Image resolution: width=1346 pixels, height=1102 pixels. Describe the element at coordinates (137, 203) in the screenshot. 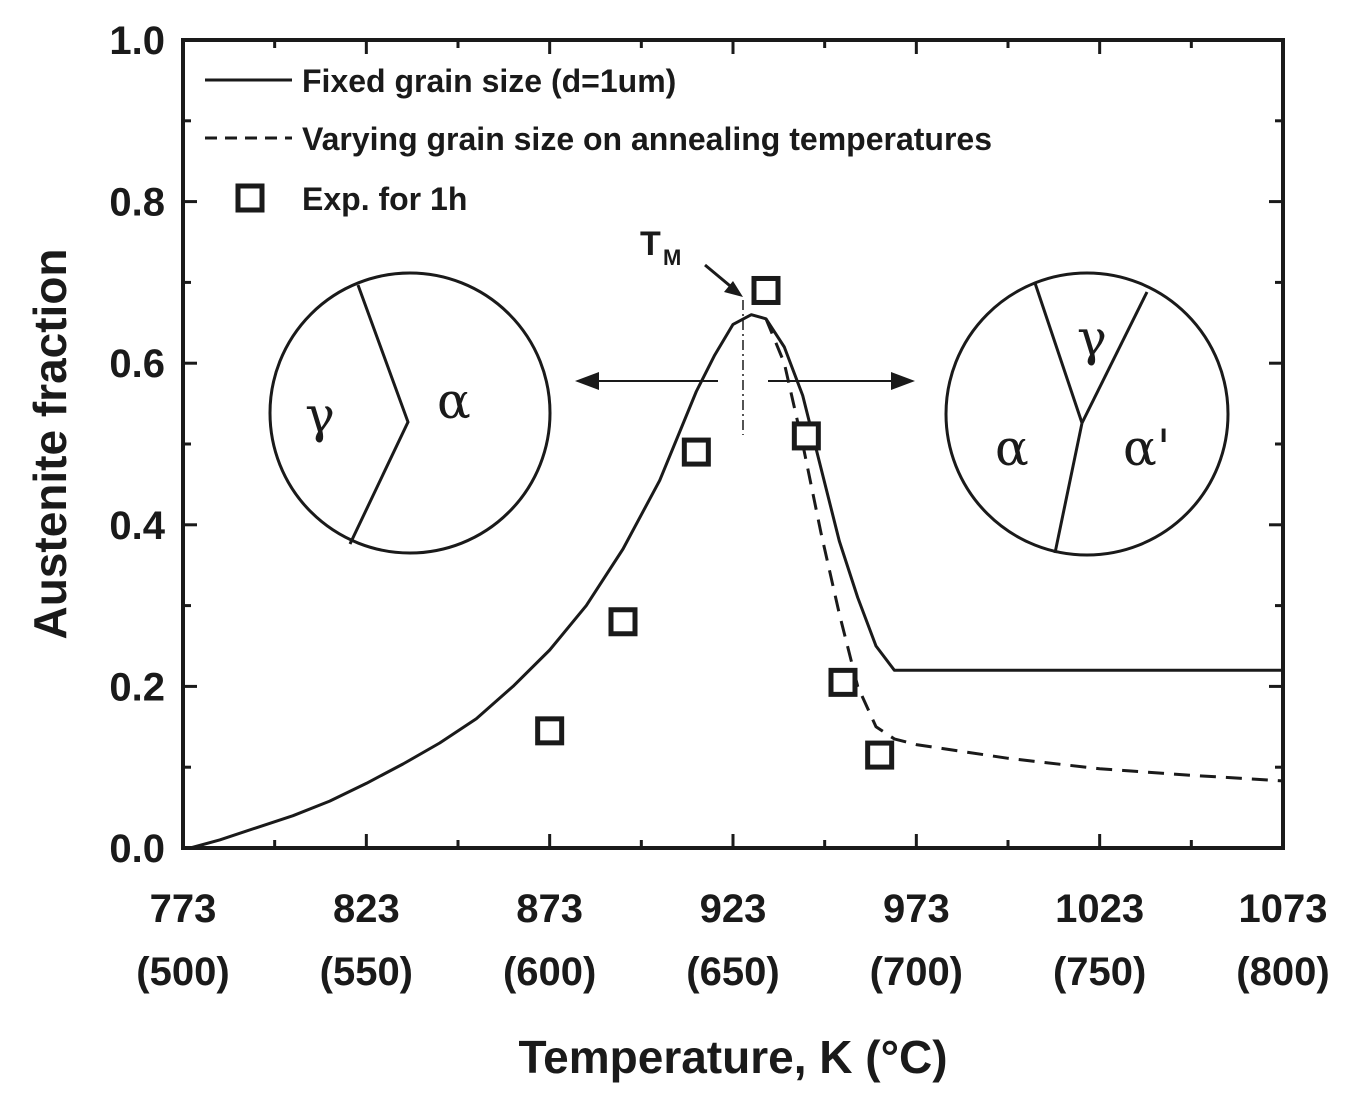

I see `y-tick-label: 0.8` at that location.